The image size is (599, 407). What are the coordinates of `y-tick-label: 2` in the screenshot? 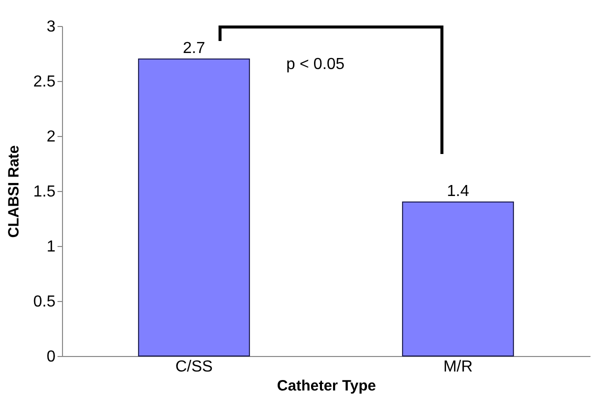 It's located at (51, 137).